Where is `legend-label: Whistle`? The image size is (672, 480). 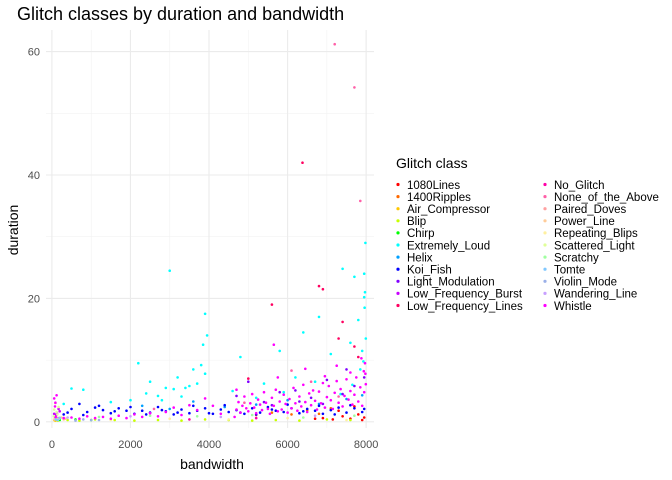
legend-label: Whistle is located at coordinates (573, 307).